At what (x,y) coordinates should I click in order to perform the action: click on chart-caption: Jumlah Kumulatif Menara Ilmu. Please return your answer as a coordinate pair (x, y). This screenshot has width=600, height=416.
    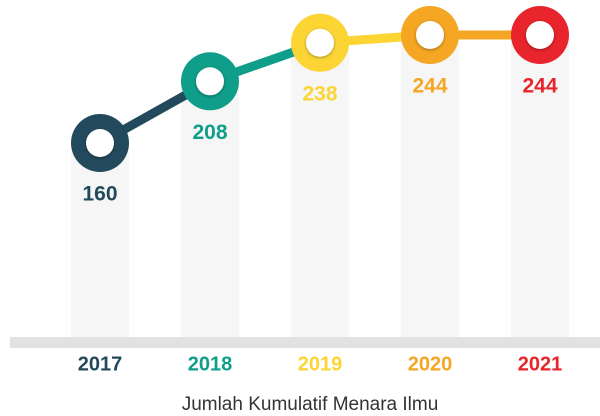
    Looking at the image, I should click on (310, 404).